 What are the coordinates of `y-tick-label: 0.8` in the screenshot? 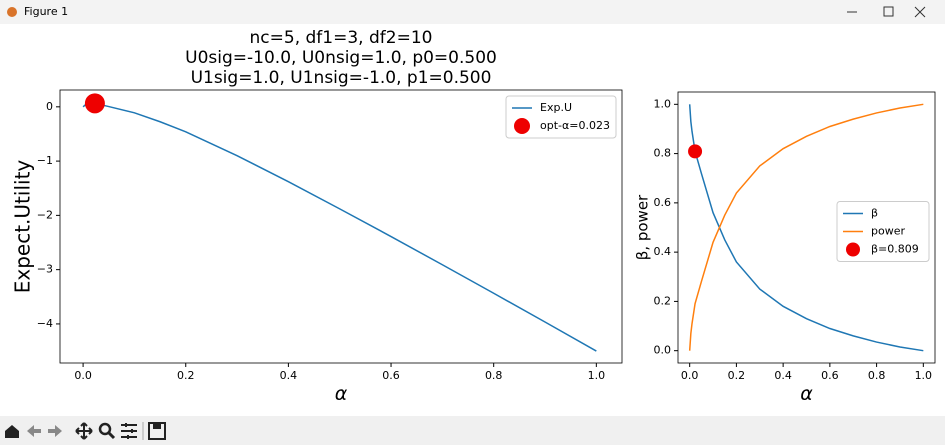 It's located at (663, 153).